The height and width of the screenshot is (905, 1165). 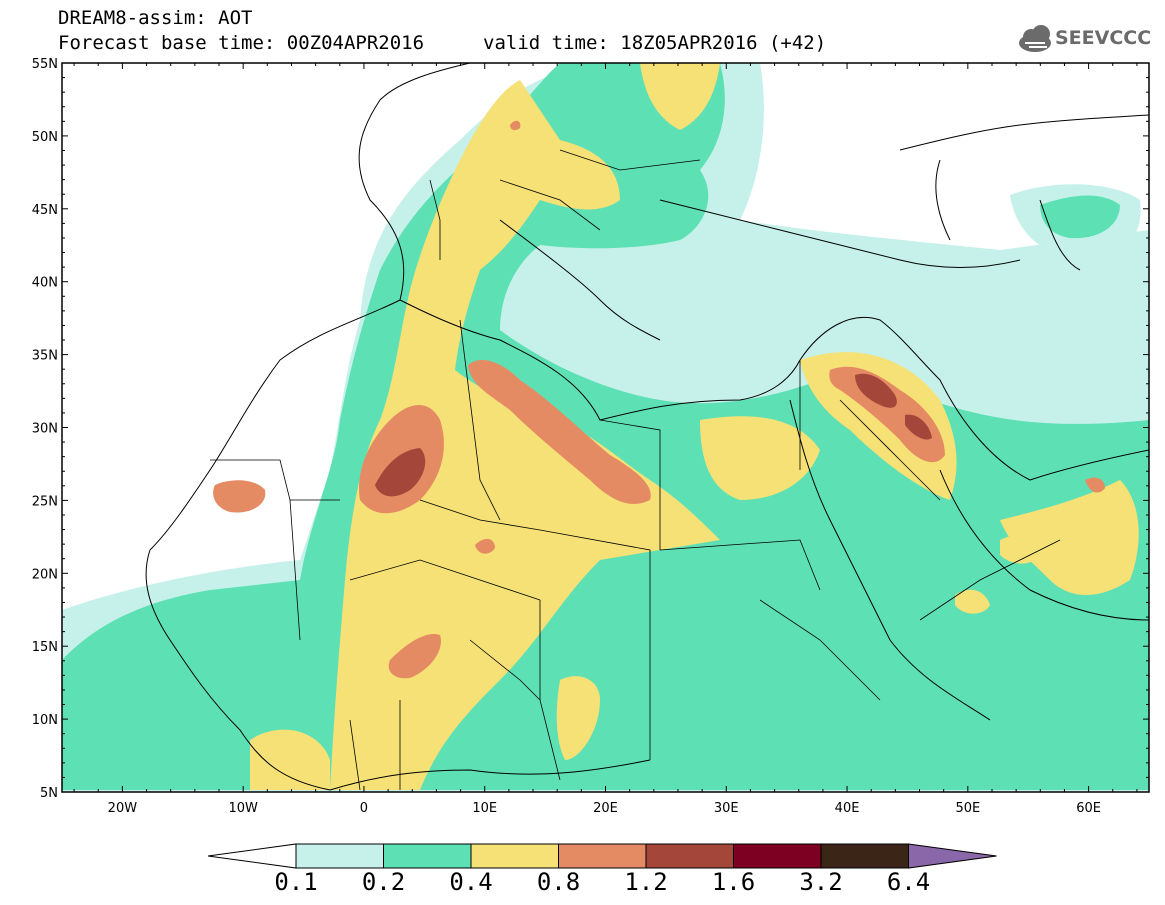 I want to click on lat-tick-label: 15N, so click(x=45, y=647).